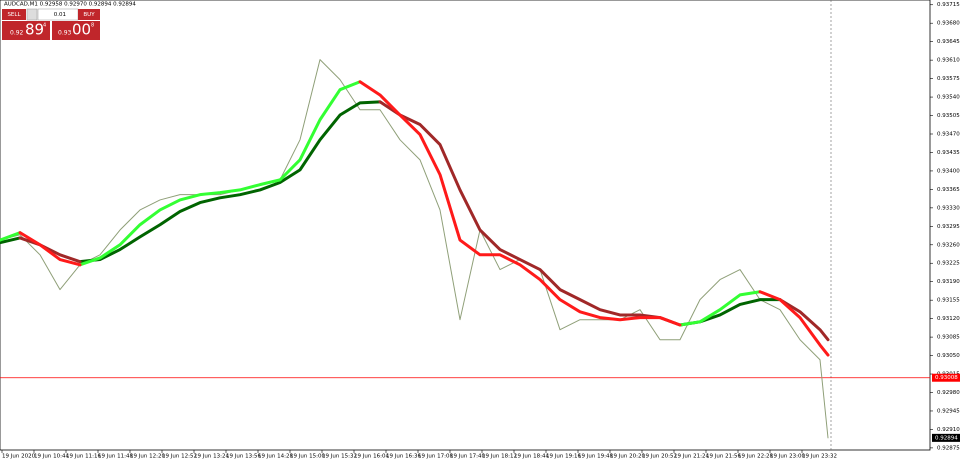 The image size is (960, 462). I want to click on y-tick-label: 0.92910, so click(948, 430).